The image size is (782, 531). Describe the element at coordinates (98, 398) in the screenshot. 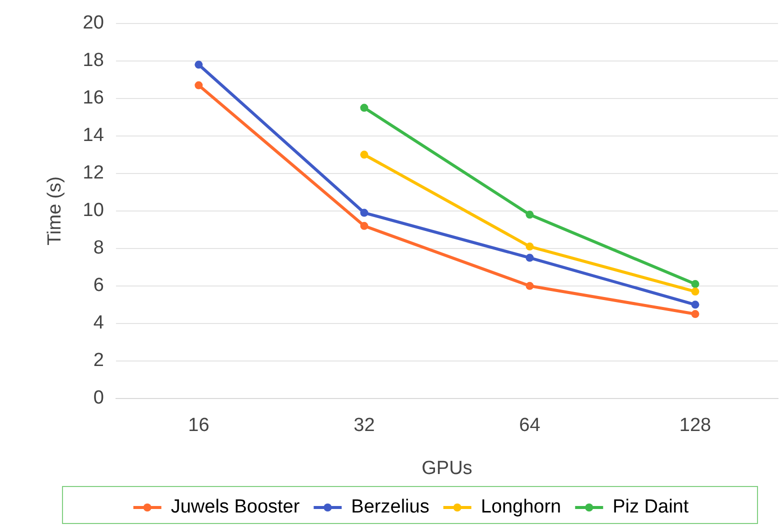

I see `y-tick-label: 0` at that location.